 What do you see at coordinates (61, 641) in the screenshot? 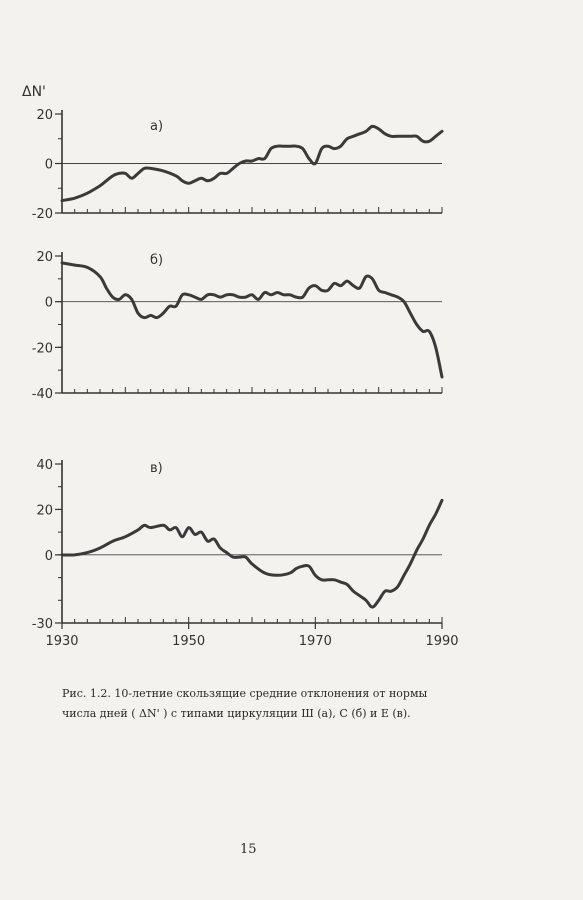
I see `x-tick-label: 1930` at bounding box center [61, 641].